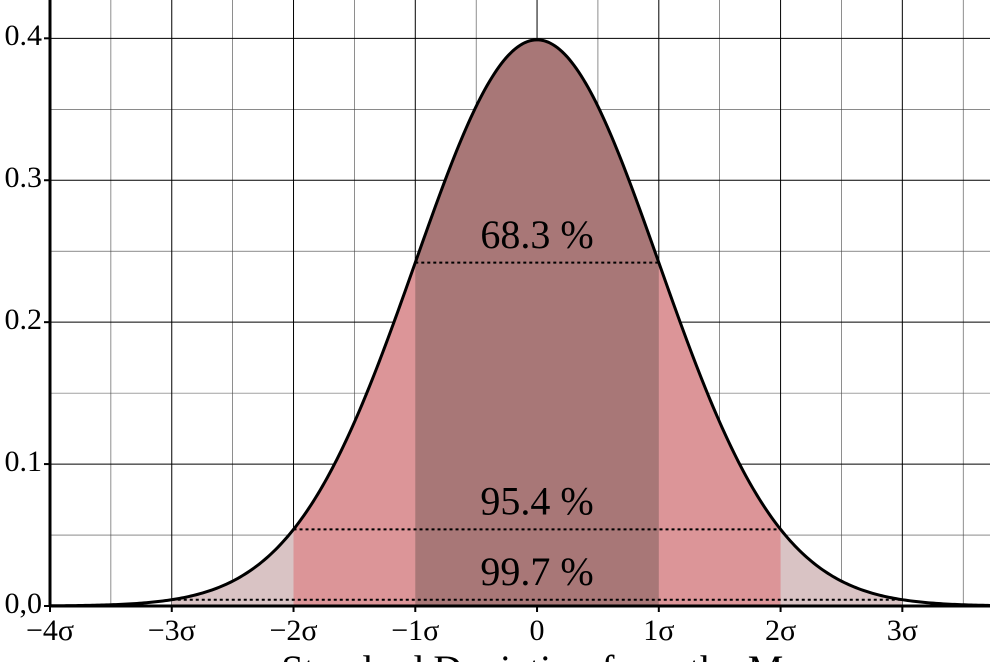 This screenshot has height=662, width=990. I want to click on x-tick-label: 0, so click(537, 630).